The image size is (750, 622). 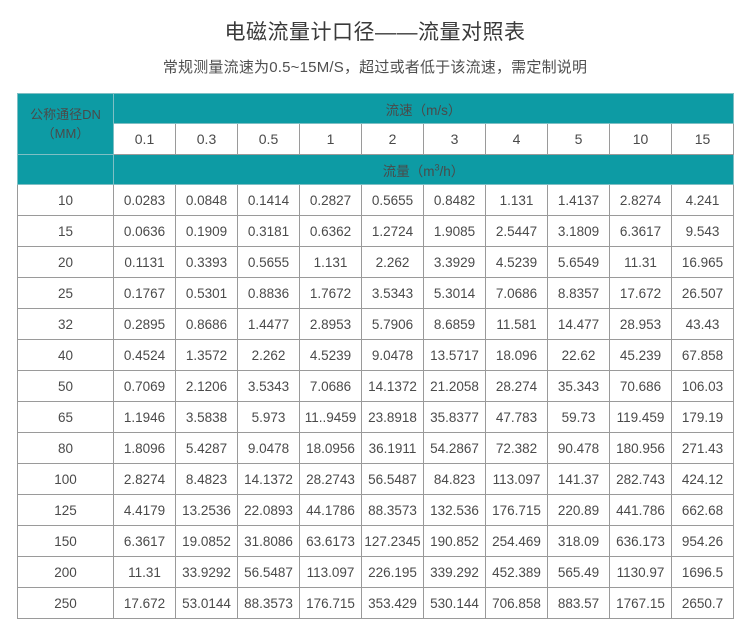 What do you see at coordinates (454, 448) in the screenshot?
I see `cell-flow-value: 54.2867` at bounding box center [454, 448].